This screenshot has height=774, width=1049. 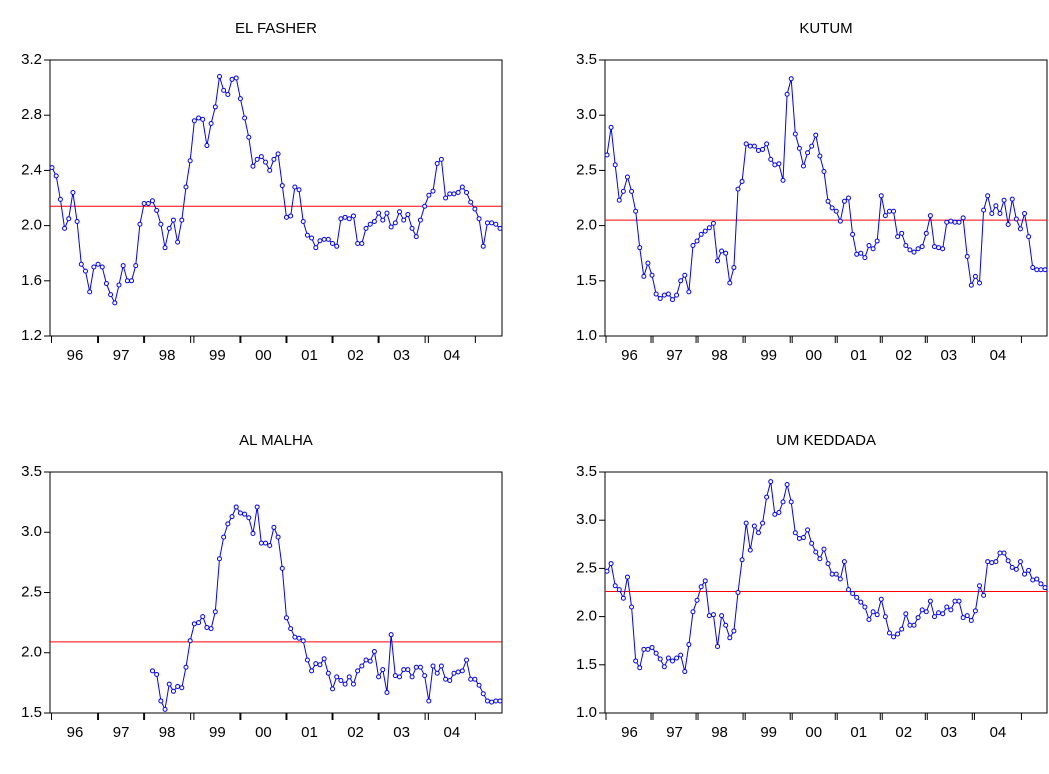 What do you see at coordinates (31, 335) in the screenshot?
I see `y-tick-label: 1.2` at bounding box center [31, 335].